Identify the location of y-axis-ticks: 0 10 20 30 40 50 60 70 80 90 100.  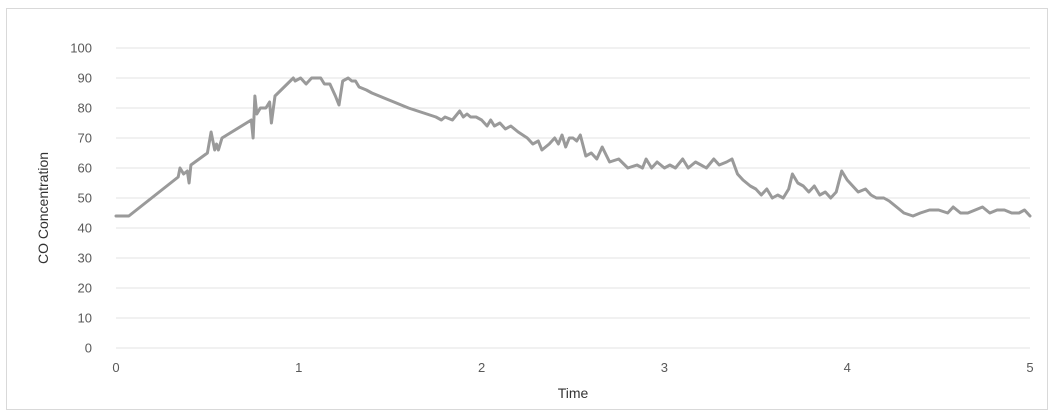
(81, 198).